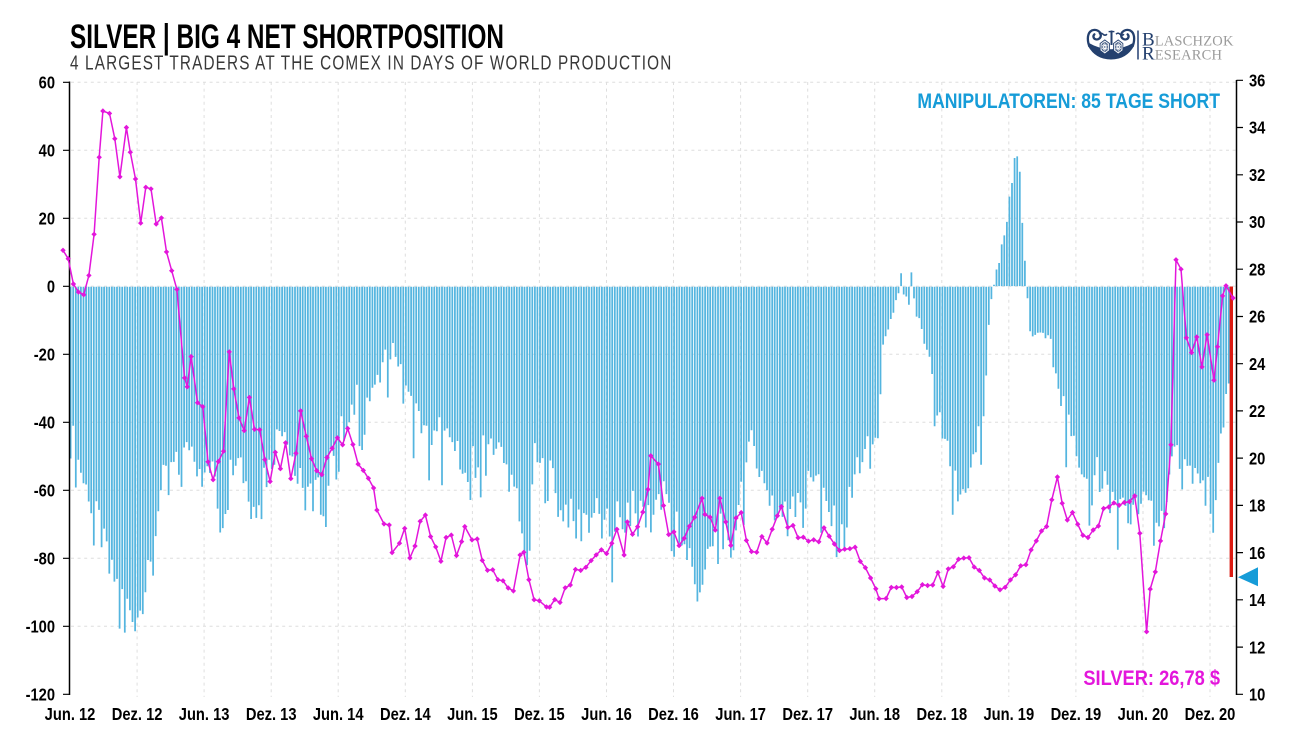  Describe the element at coordinates (539, 714) in the screenshot. I see `svg-text: Dez. 15` at that location.